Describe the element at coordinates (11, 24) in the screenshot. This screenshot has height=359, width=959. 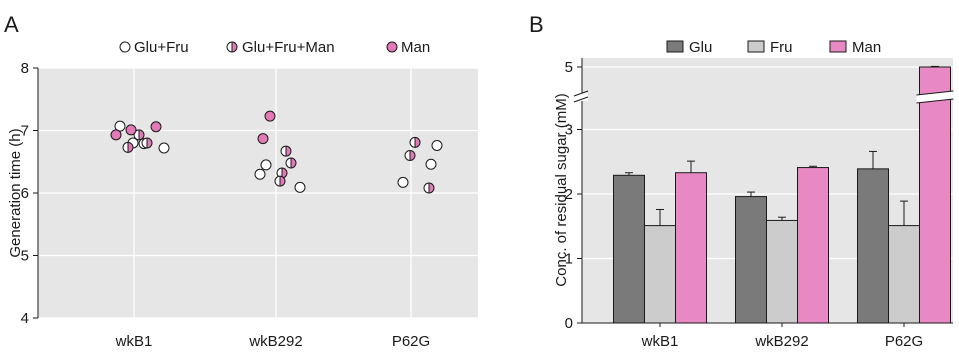
I see `panel-a-letter: A` at that location.